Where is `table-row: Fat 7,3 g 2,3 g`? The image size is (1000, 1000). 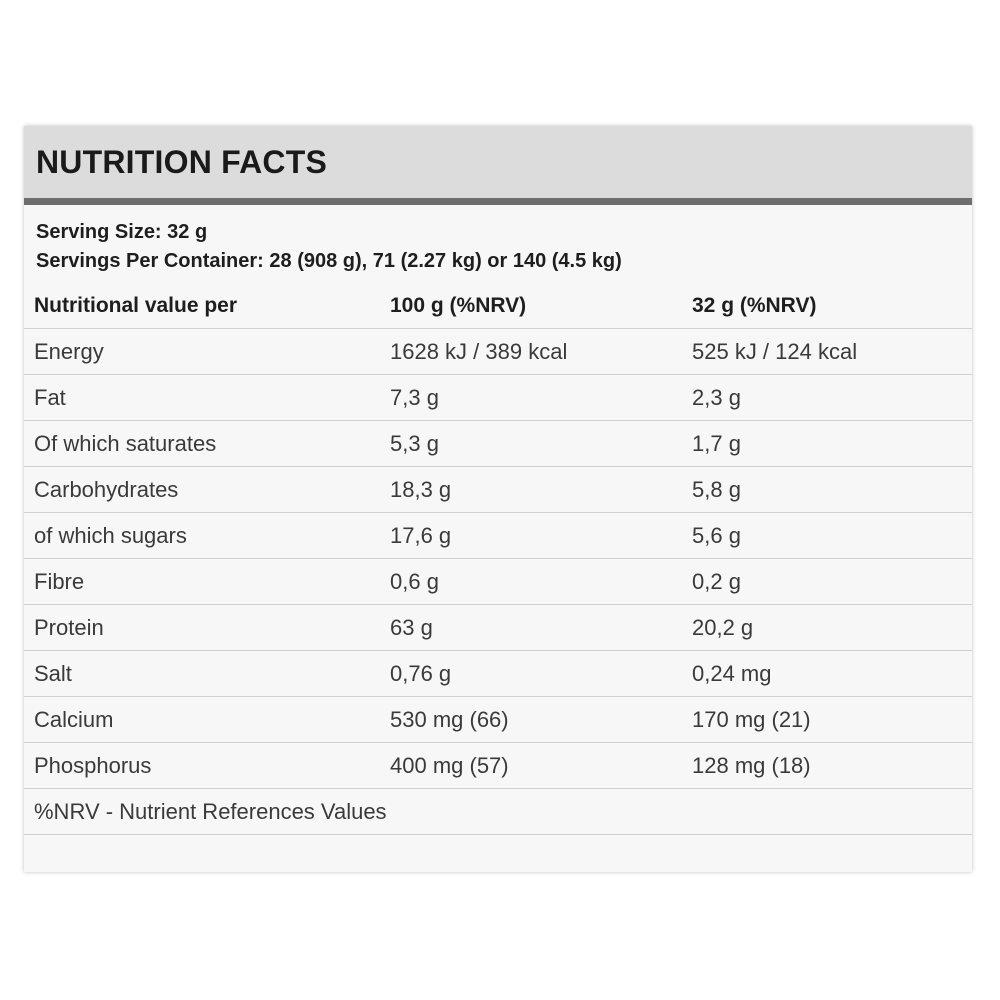
table-row: Fat 7,3 g 2,3 g is located at coordinates (498, 398).